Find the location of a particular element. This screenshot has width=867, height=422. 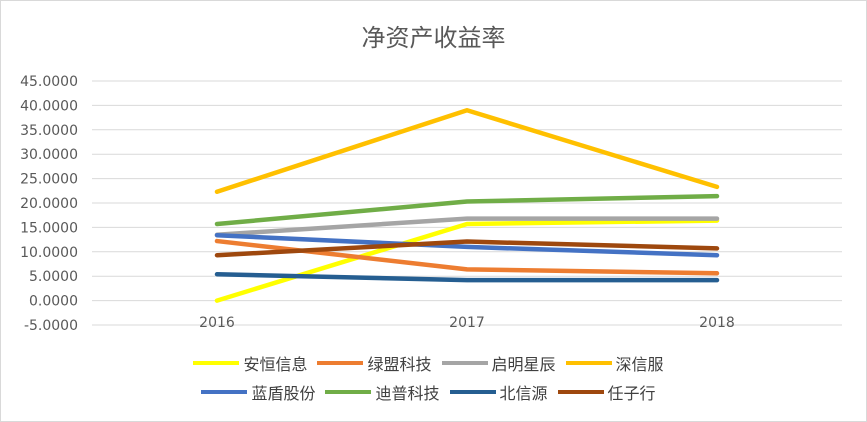

legend-row: 安恒信息 绿盟科技 启明星辰 深信服 is located at coordinates (433, 363).